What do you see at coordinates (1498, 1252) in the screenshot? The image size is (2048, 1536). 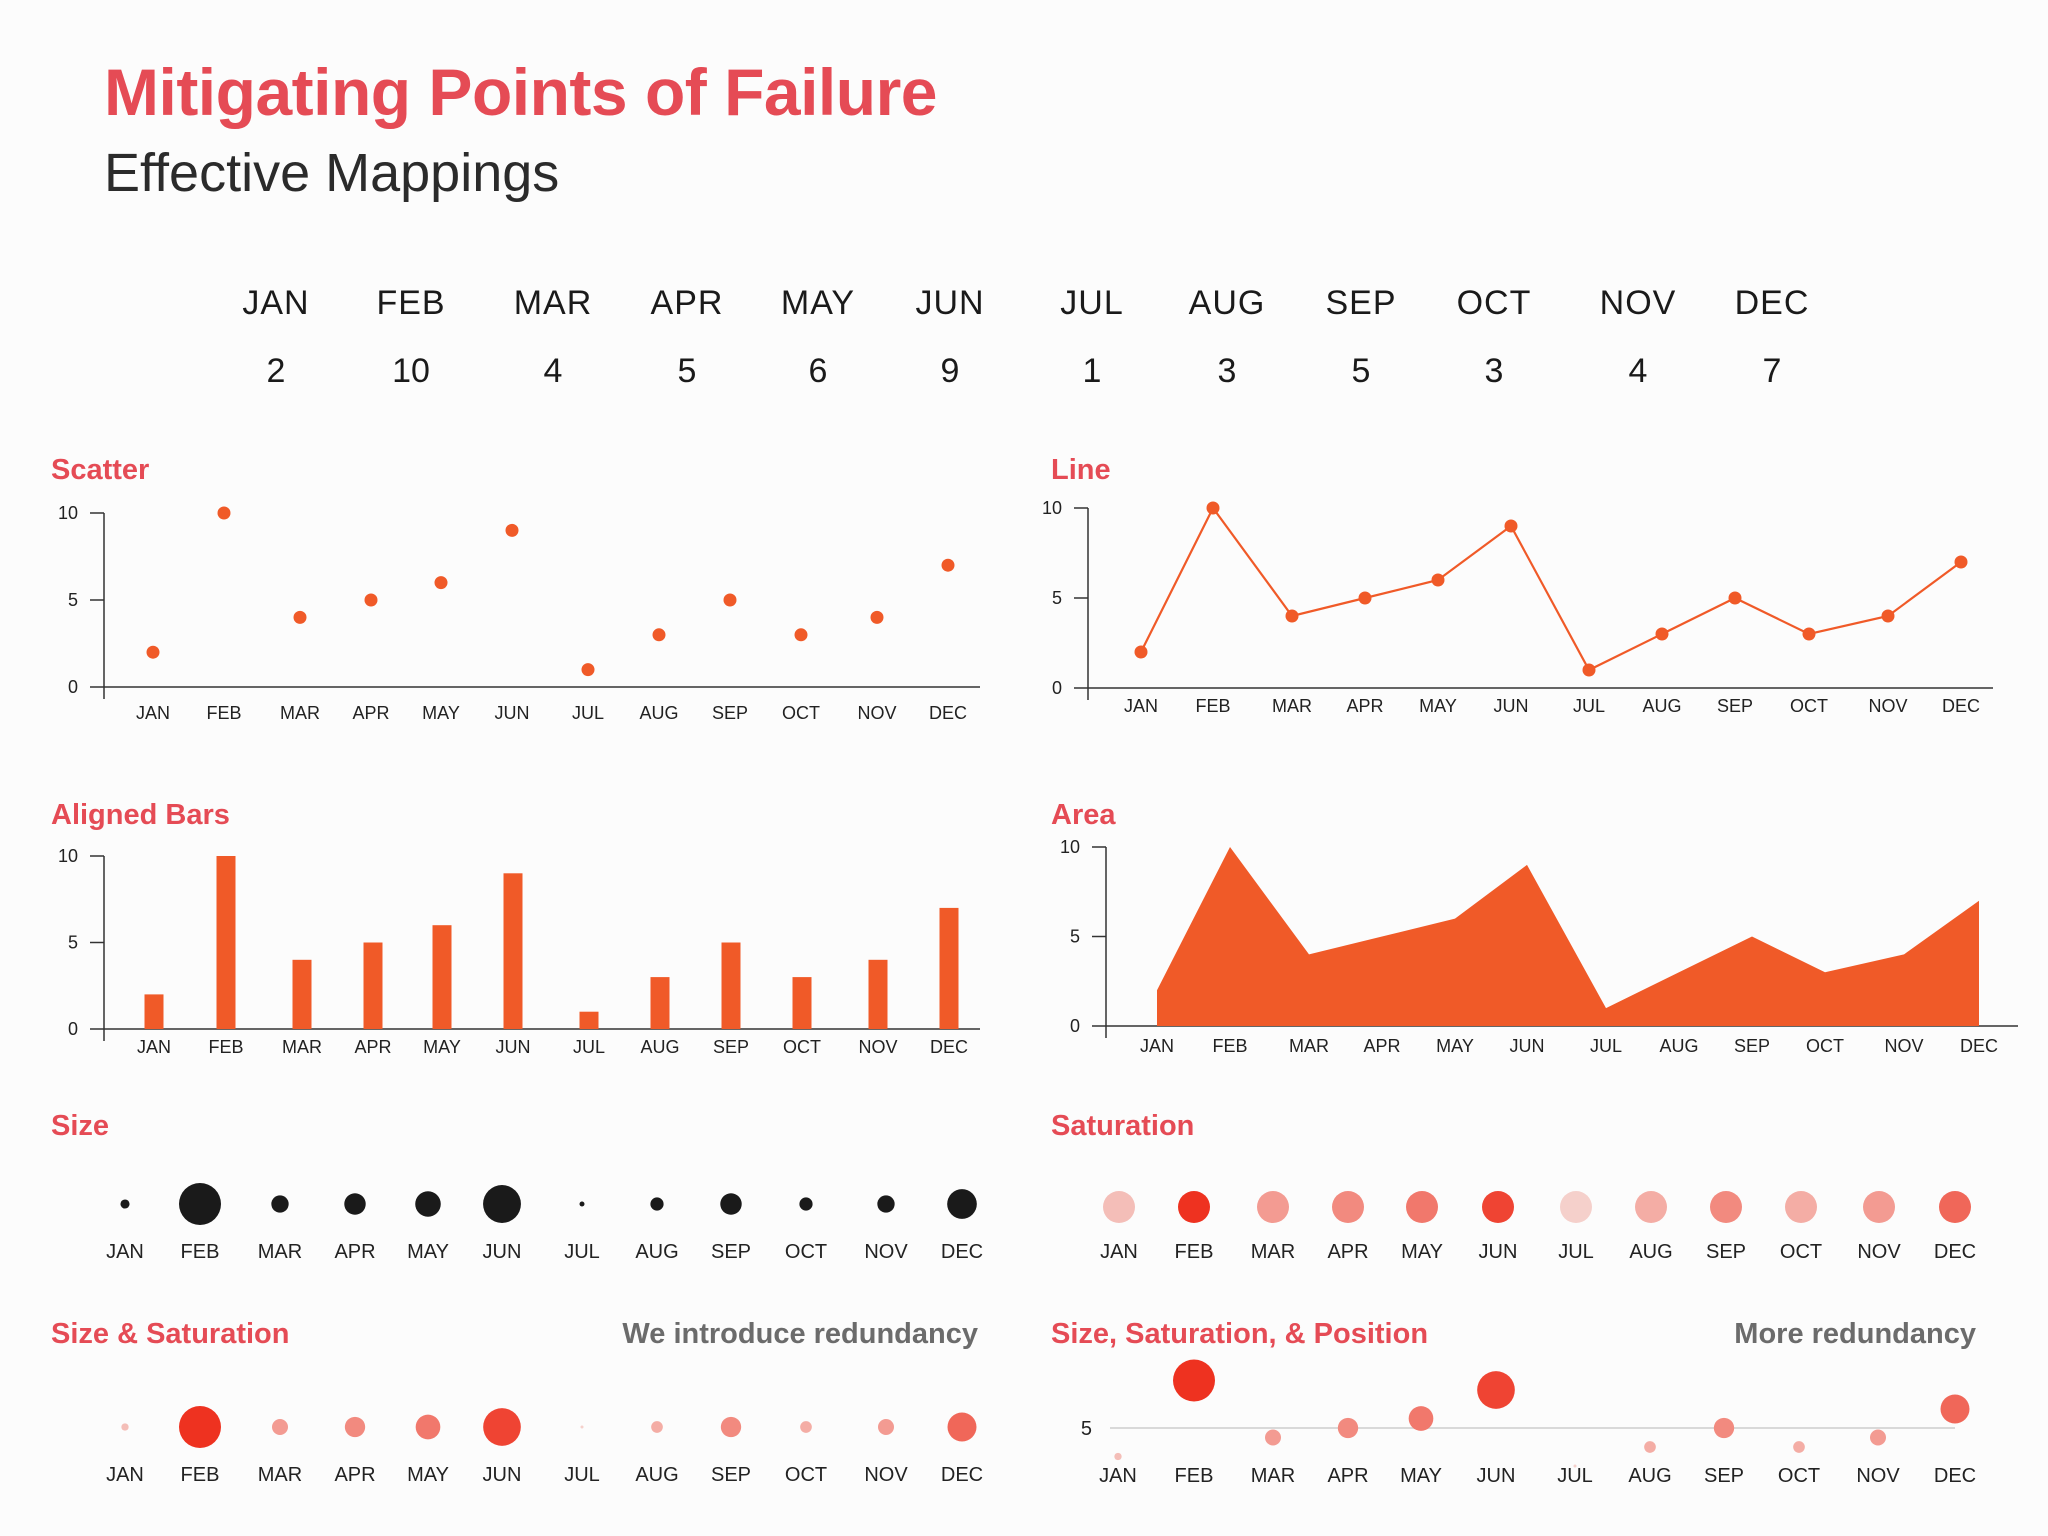 I see `category-label: JUN` at bounding box center [1498, 1252].